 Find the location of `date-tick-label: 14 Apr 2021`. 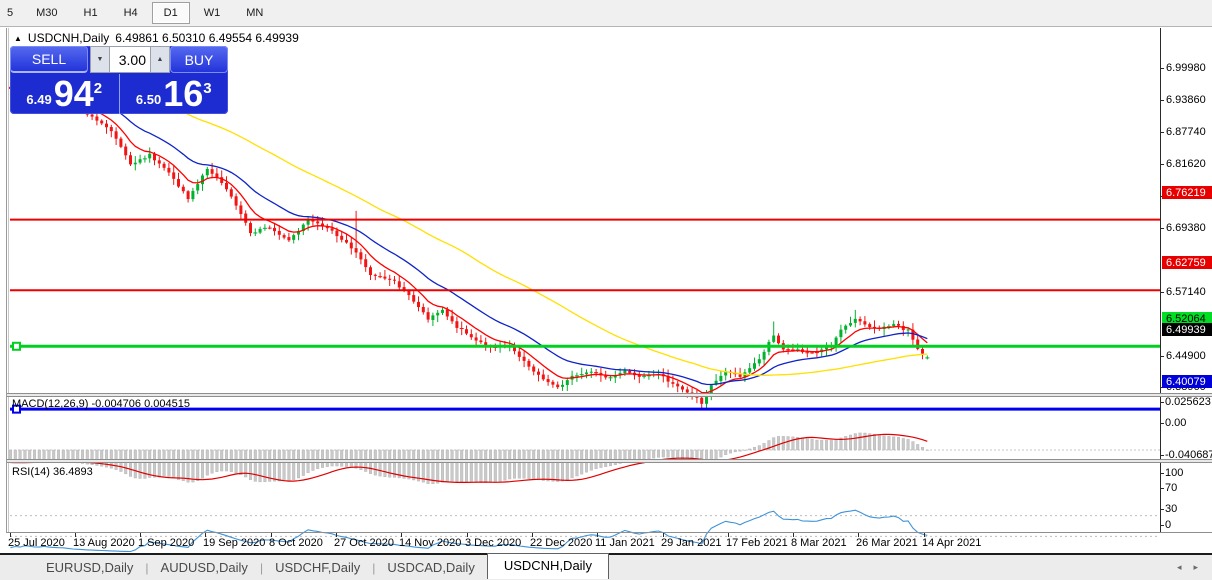

date-tick-label: 14 Apr 2021 is located at coordinates (952, 543).